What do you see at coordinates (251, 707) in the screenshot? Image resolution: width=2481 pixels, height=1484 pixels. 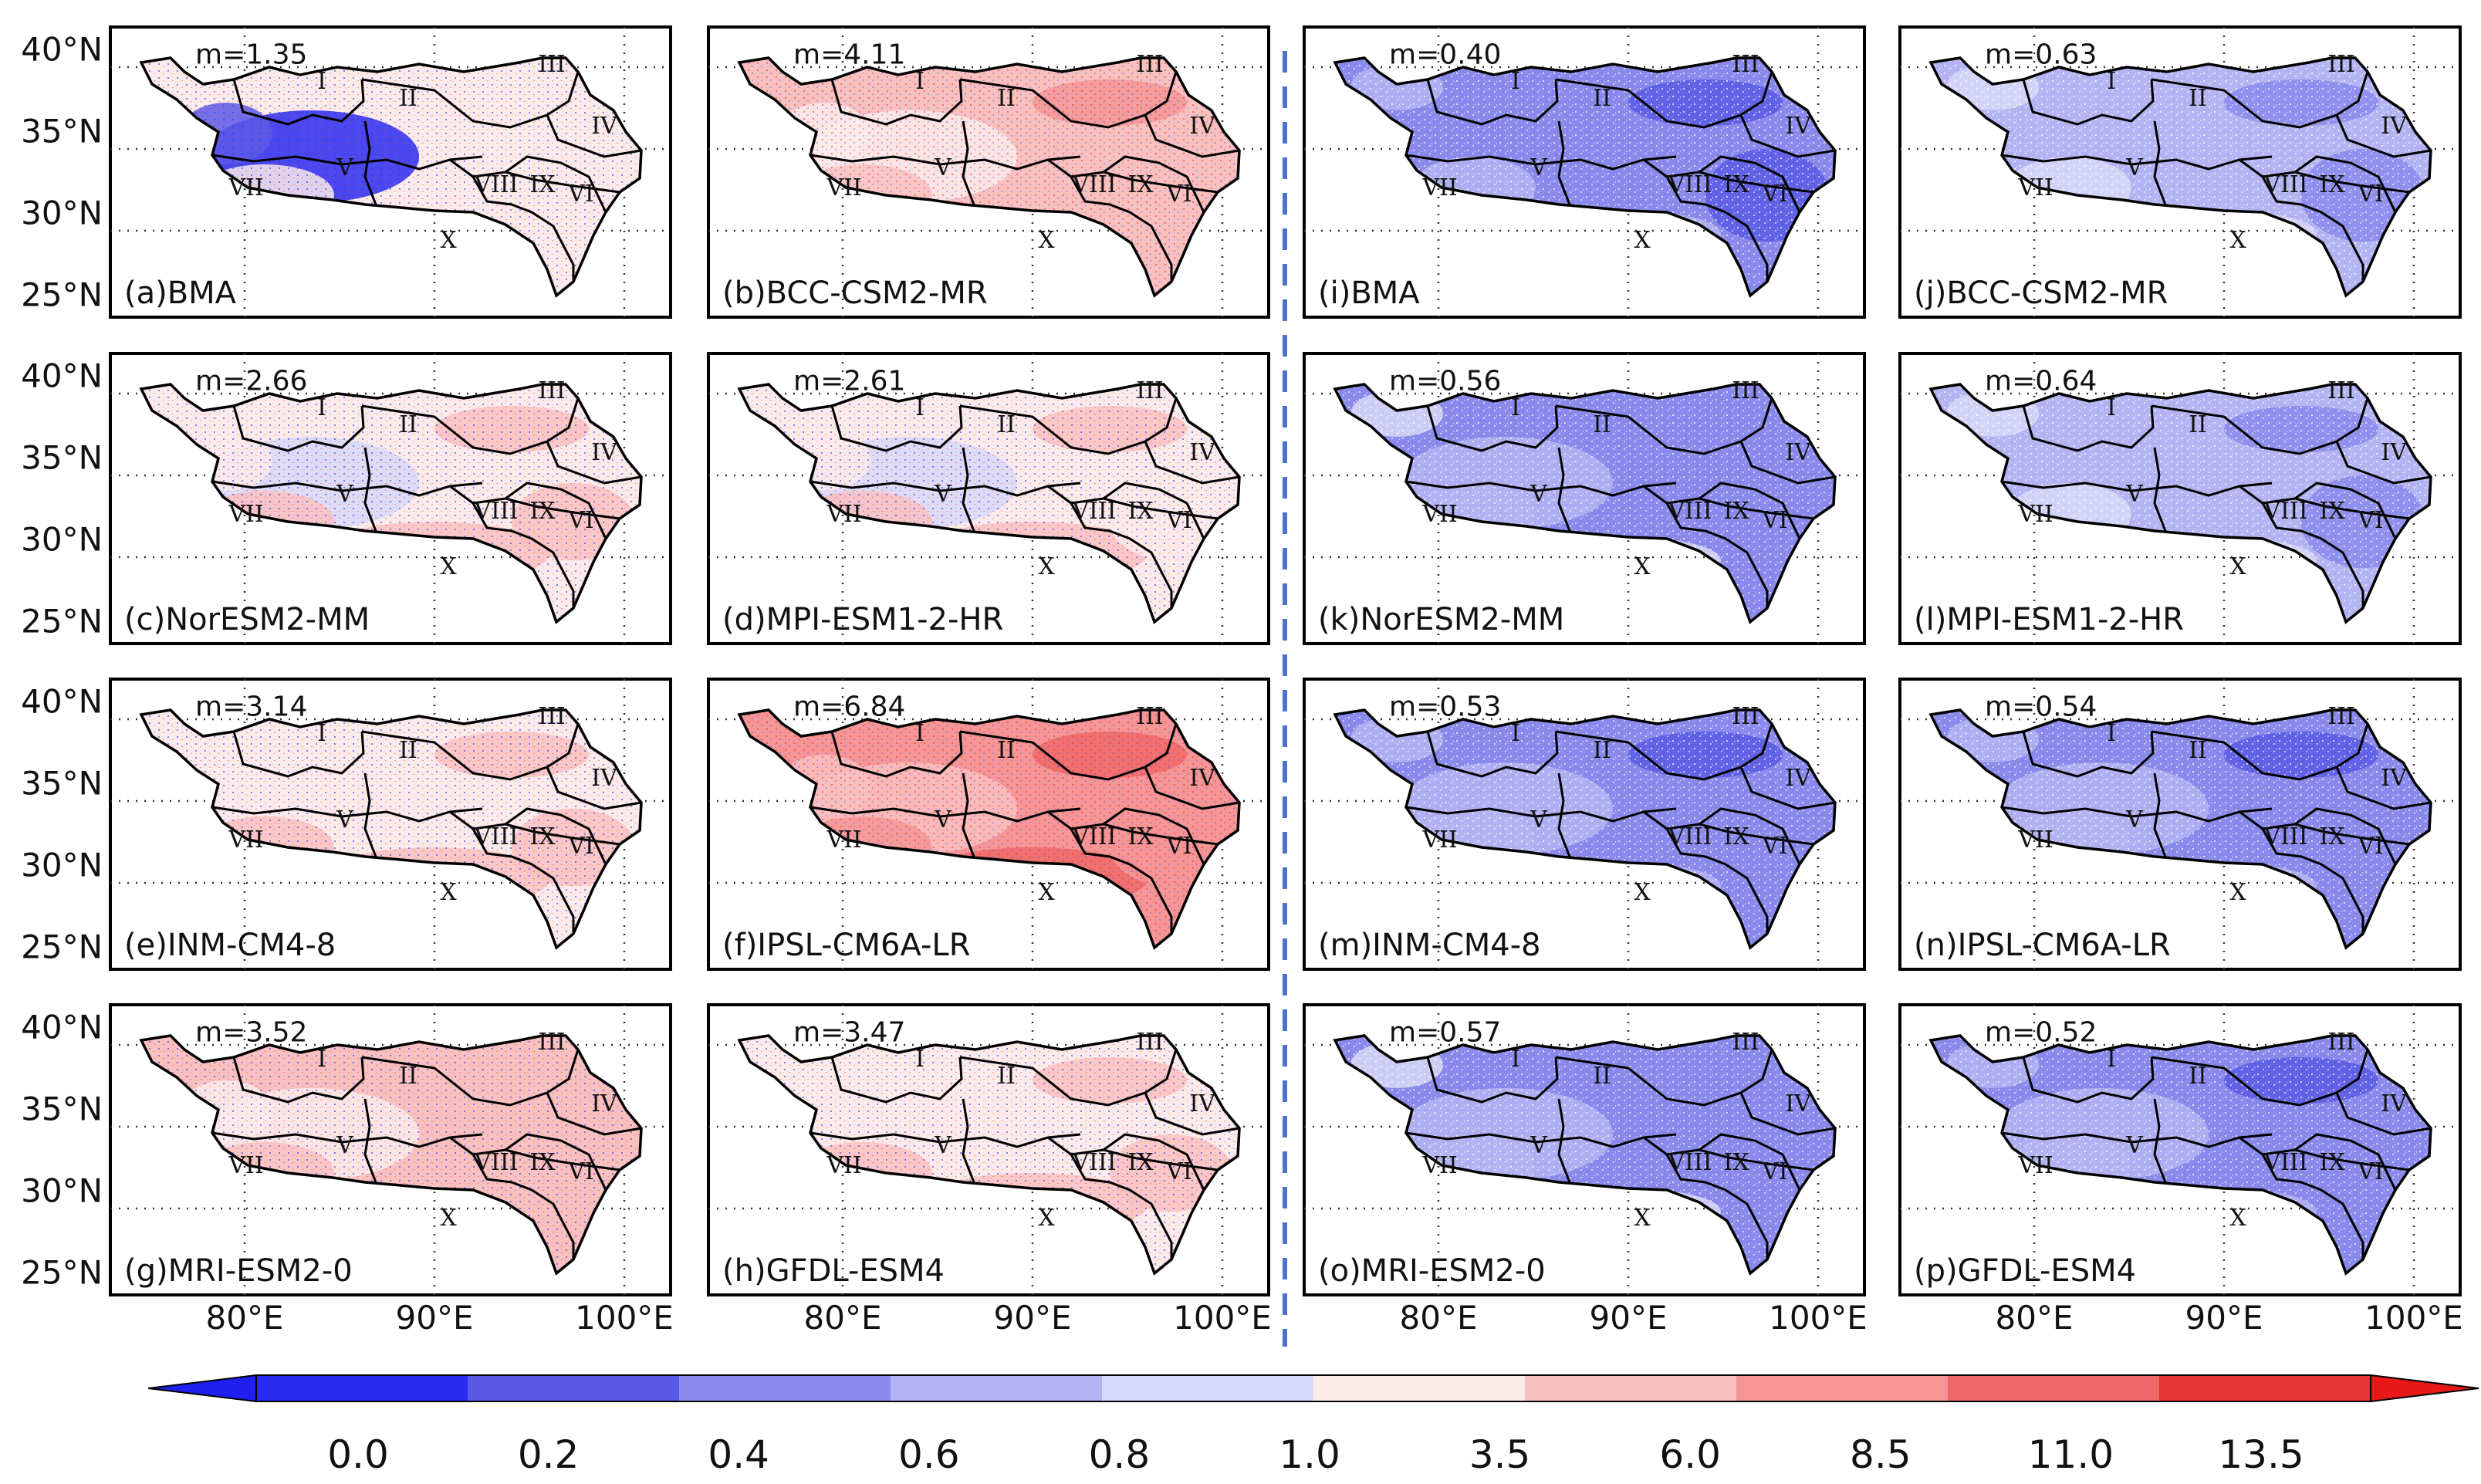 I see `mean-value-label: m=3.14` at bounding box center [251, 707].